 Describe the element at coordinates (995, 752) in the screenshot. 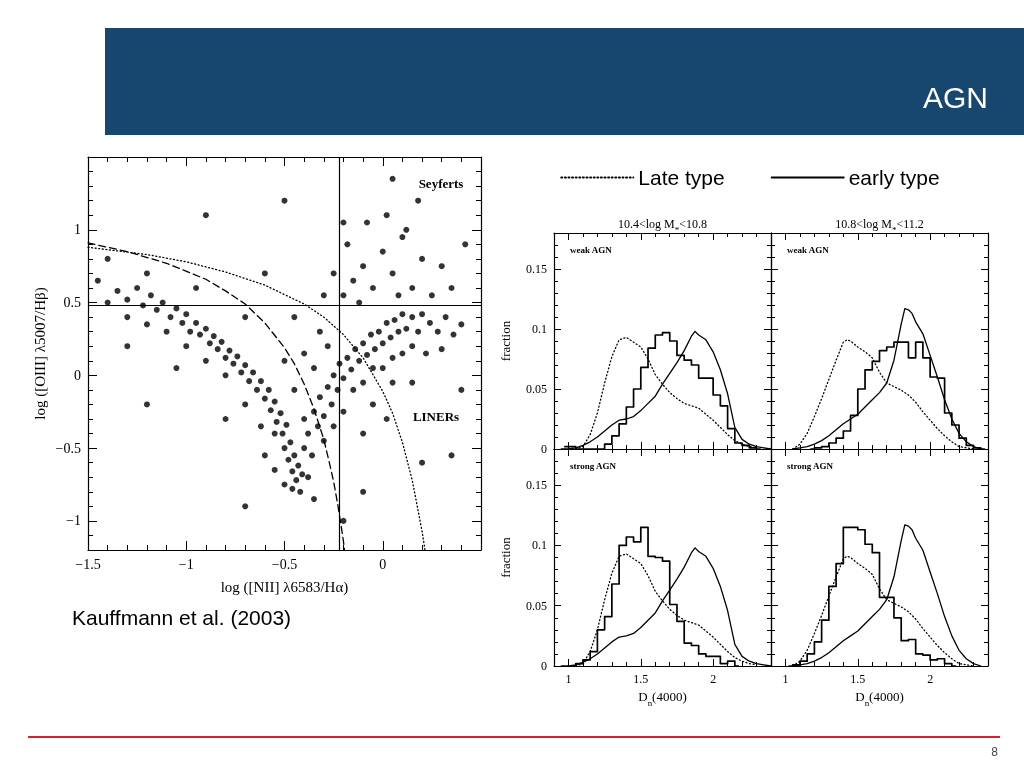

I see `text: 8` at that location.